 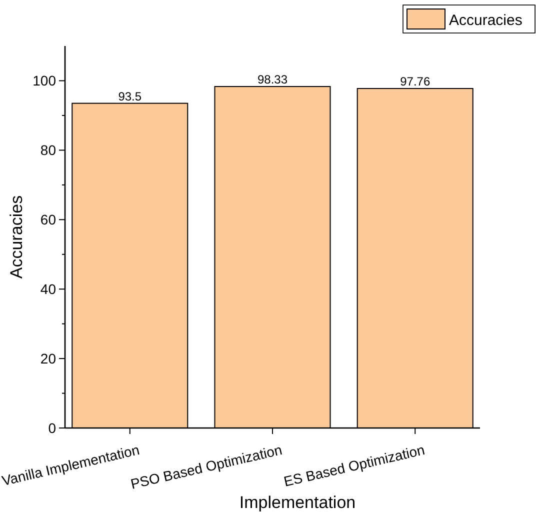 I want to click on data-label: 93.5, so click(x=130, y=96).